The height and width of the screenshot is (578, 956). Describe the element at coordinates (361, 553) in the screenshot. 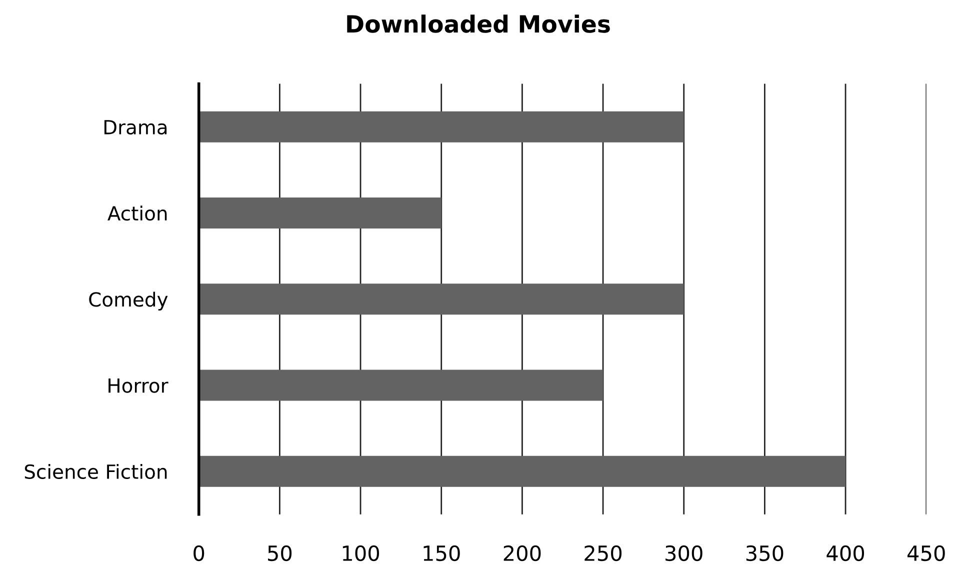

I see `x-tick-label: 100` at that location.